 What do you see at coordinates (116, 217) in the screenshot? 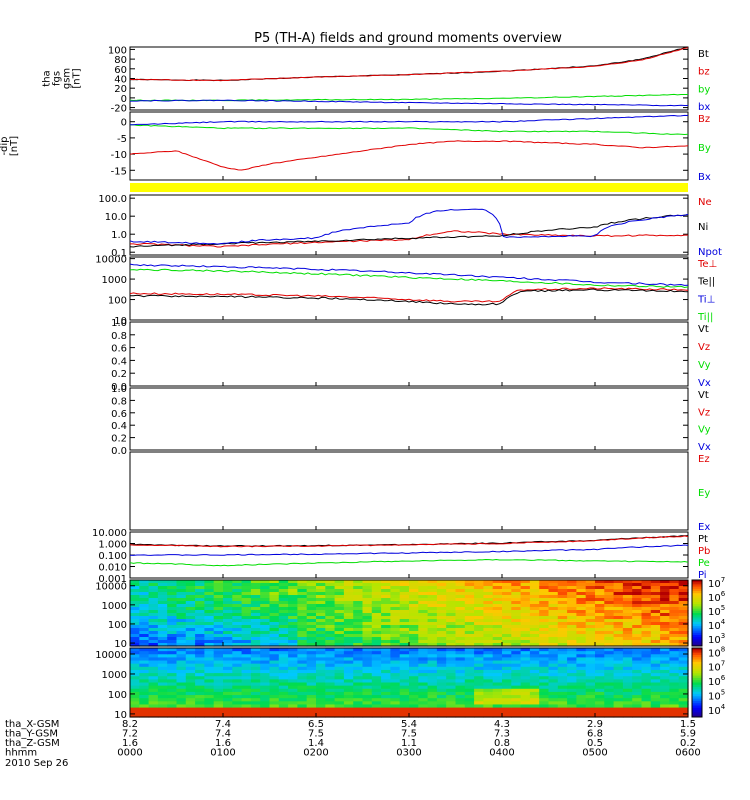
I see `y-tick-label: 10.0` at bounding box center [116, 217].